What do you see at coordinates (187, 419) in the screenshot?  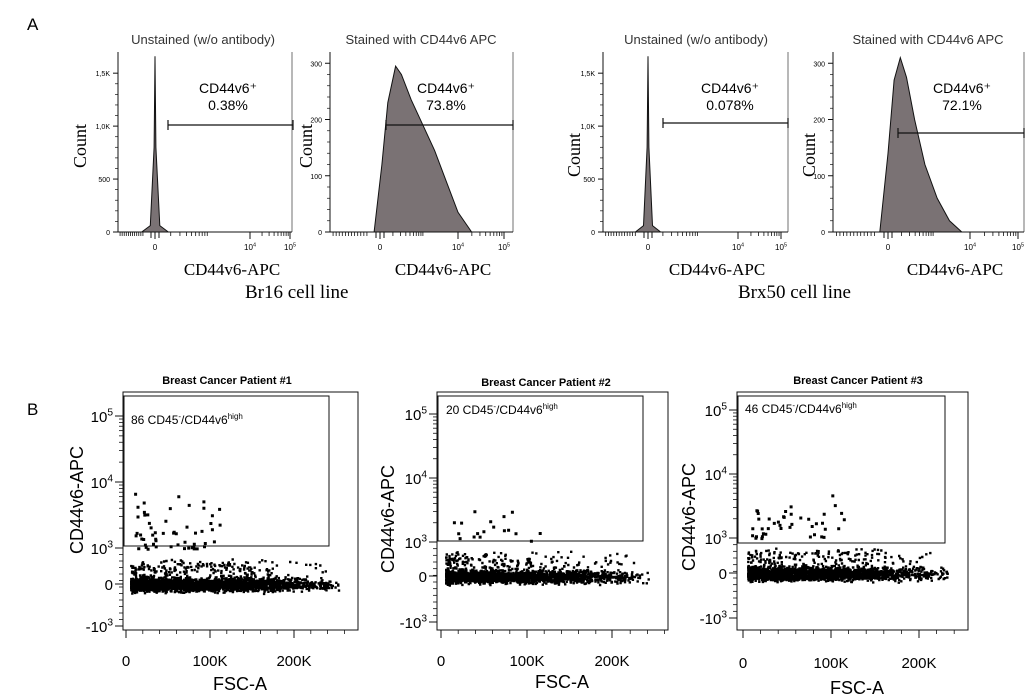 I see `gate-label: 86 CD45-/CD44v6high` at bounding box center [187, 419].